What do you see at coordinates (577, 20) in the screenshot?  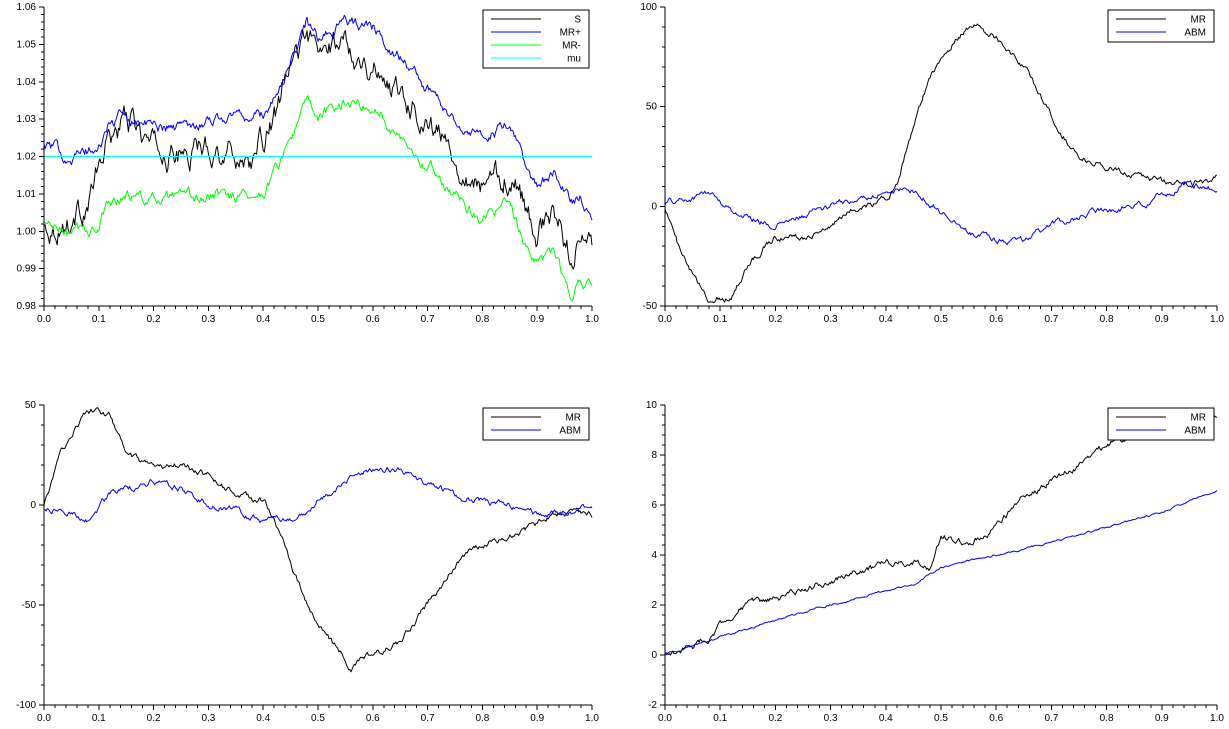 I see `legend-label: S` at bounding box center [577, 20].